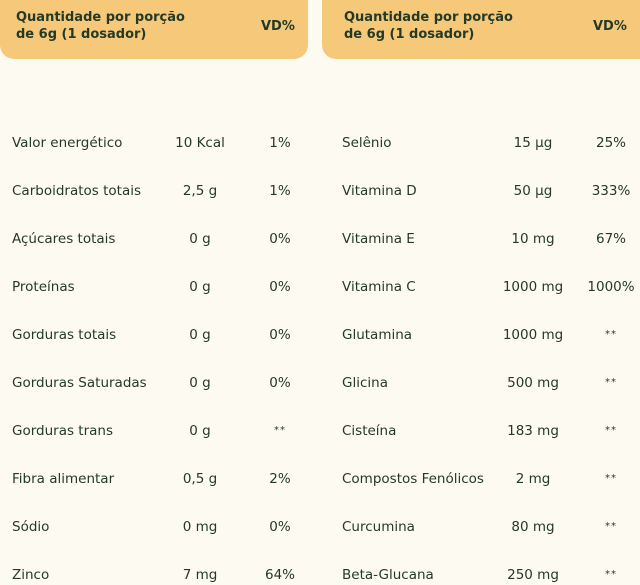 The height and width of the screenshot is (585, 640). Describe the element at coordinates (378, 239) in the screenshot. I see `nutrient-name: Vitamina E` at that location.